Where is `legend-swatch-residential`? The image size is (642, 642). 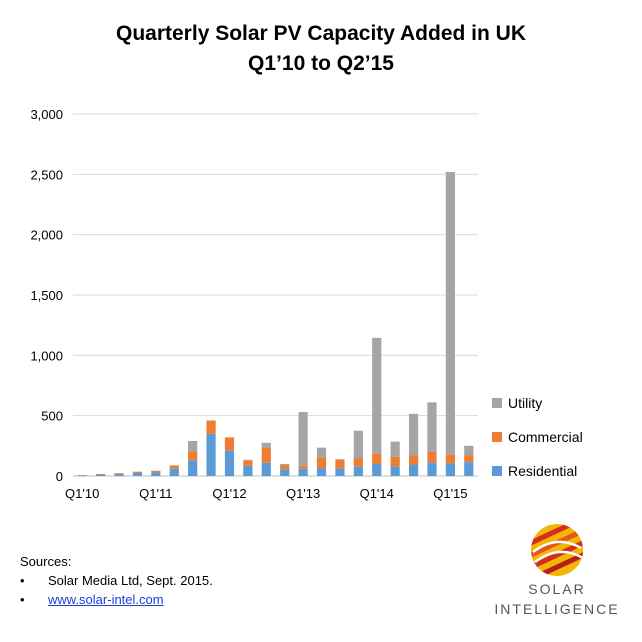 legend-swatch-residential is located at coordinates (497, 471).